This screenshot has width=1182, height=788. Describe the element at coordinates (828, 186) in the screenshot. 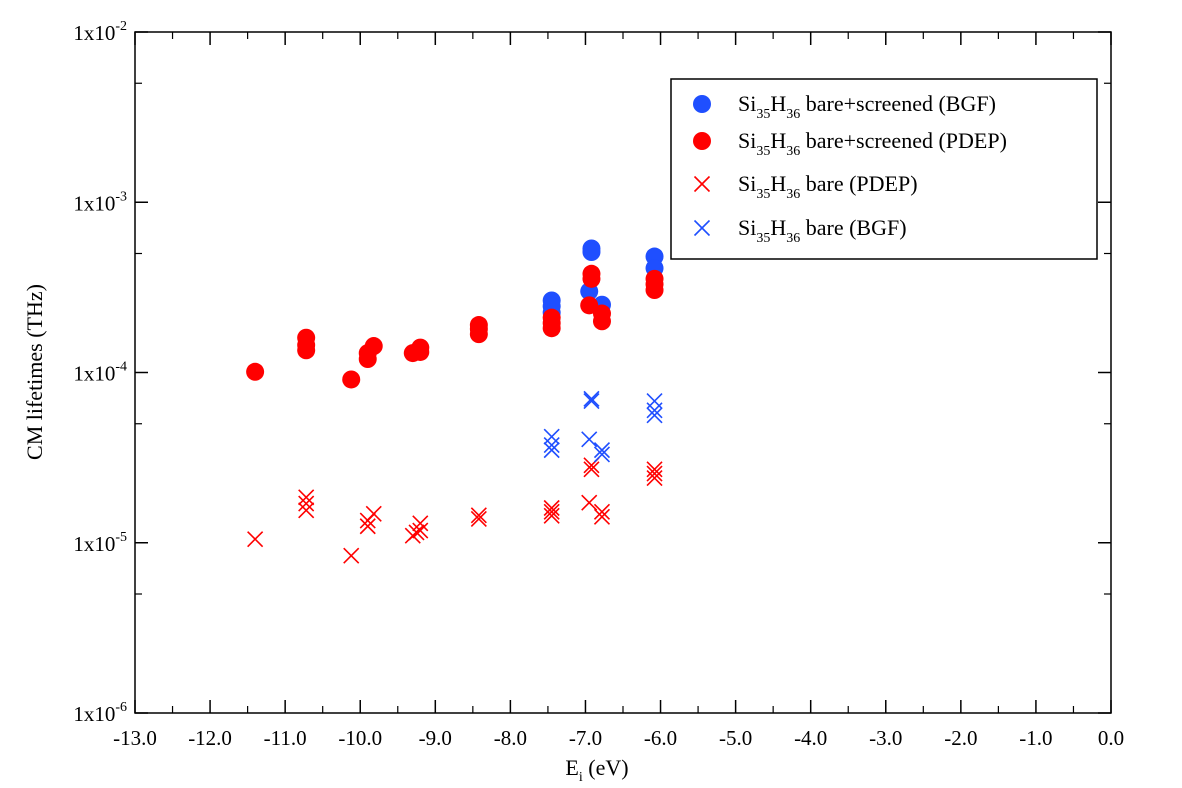

I see `legend-label: Si35H36 bare (PDEP)` at that location.